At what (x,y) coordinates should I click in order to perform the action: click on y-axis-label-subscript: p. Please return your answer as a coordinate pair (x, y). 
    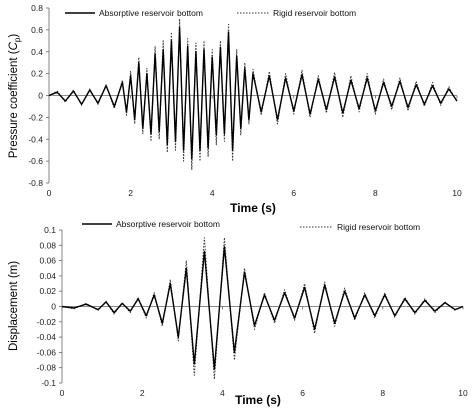
    Looking at the image, I should click on (17, 39).